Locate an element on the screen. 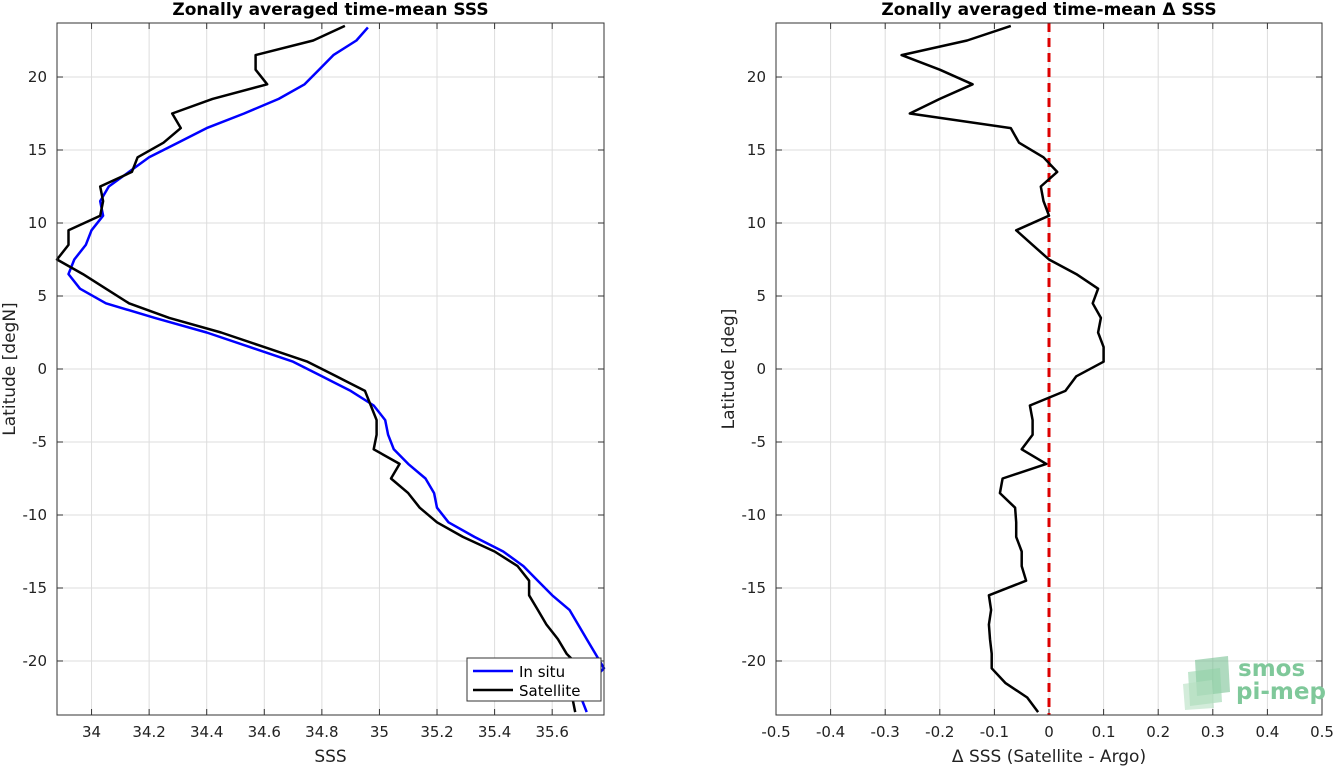 This screenshot has height=766, width=1333. left-x-tick-label: 35.2 is located at coordinates (436, 732).